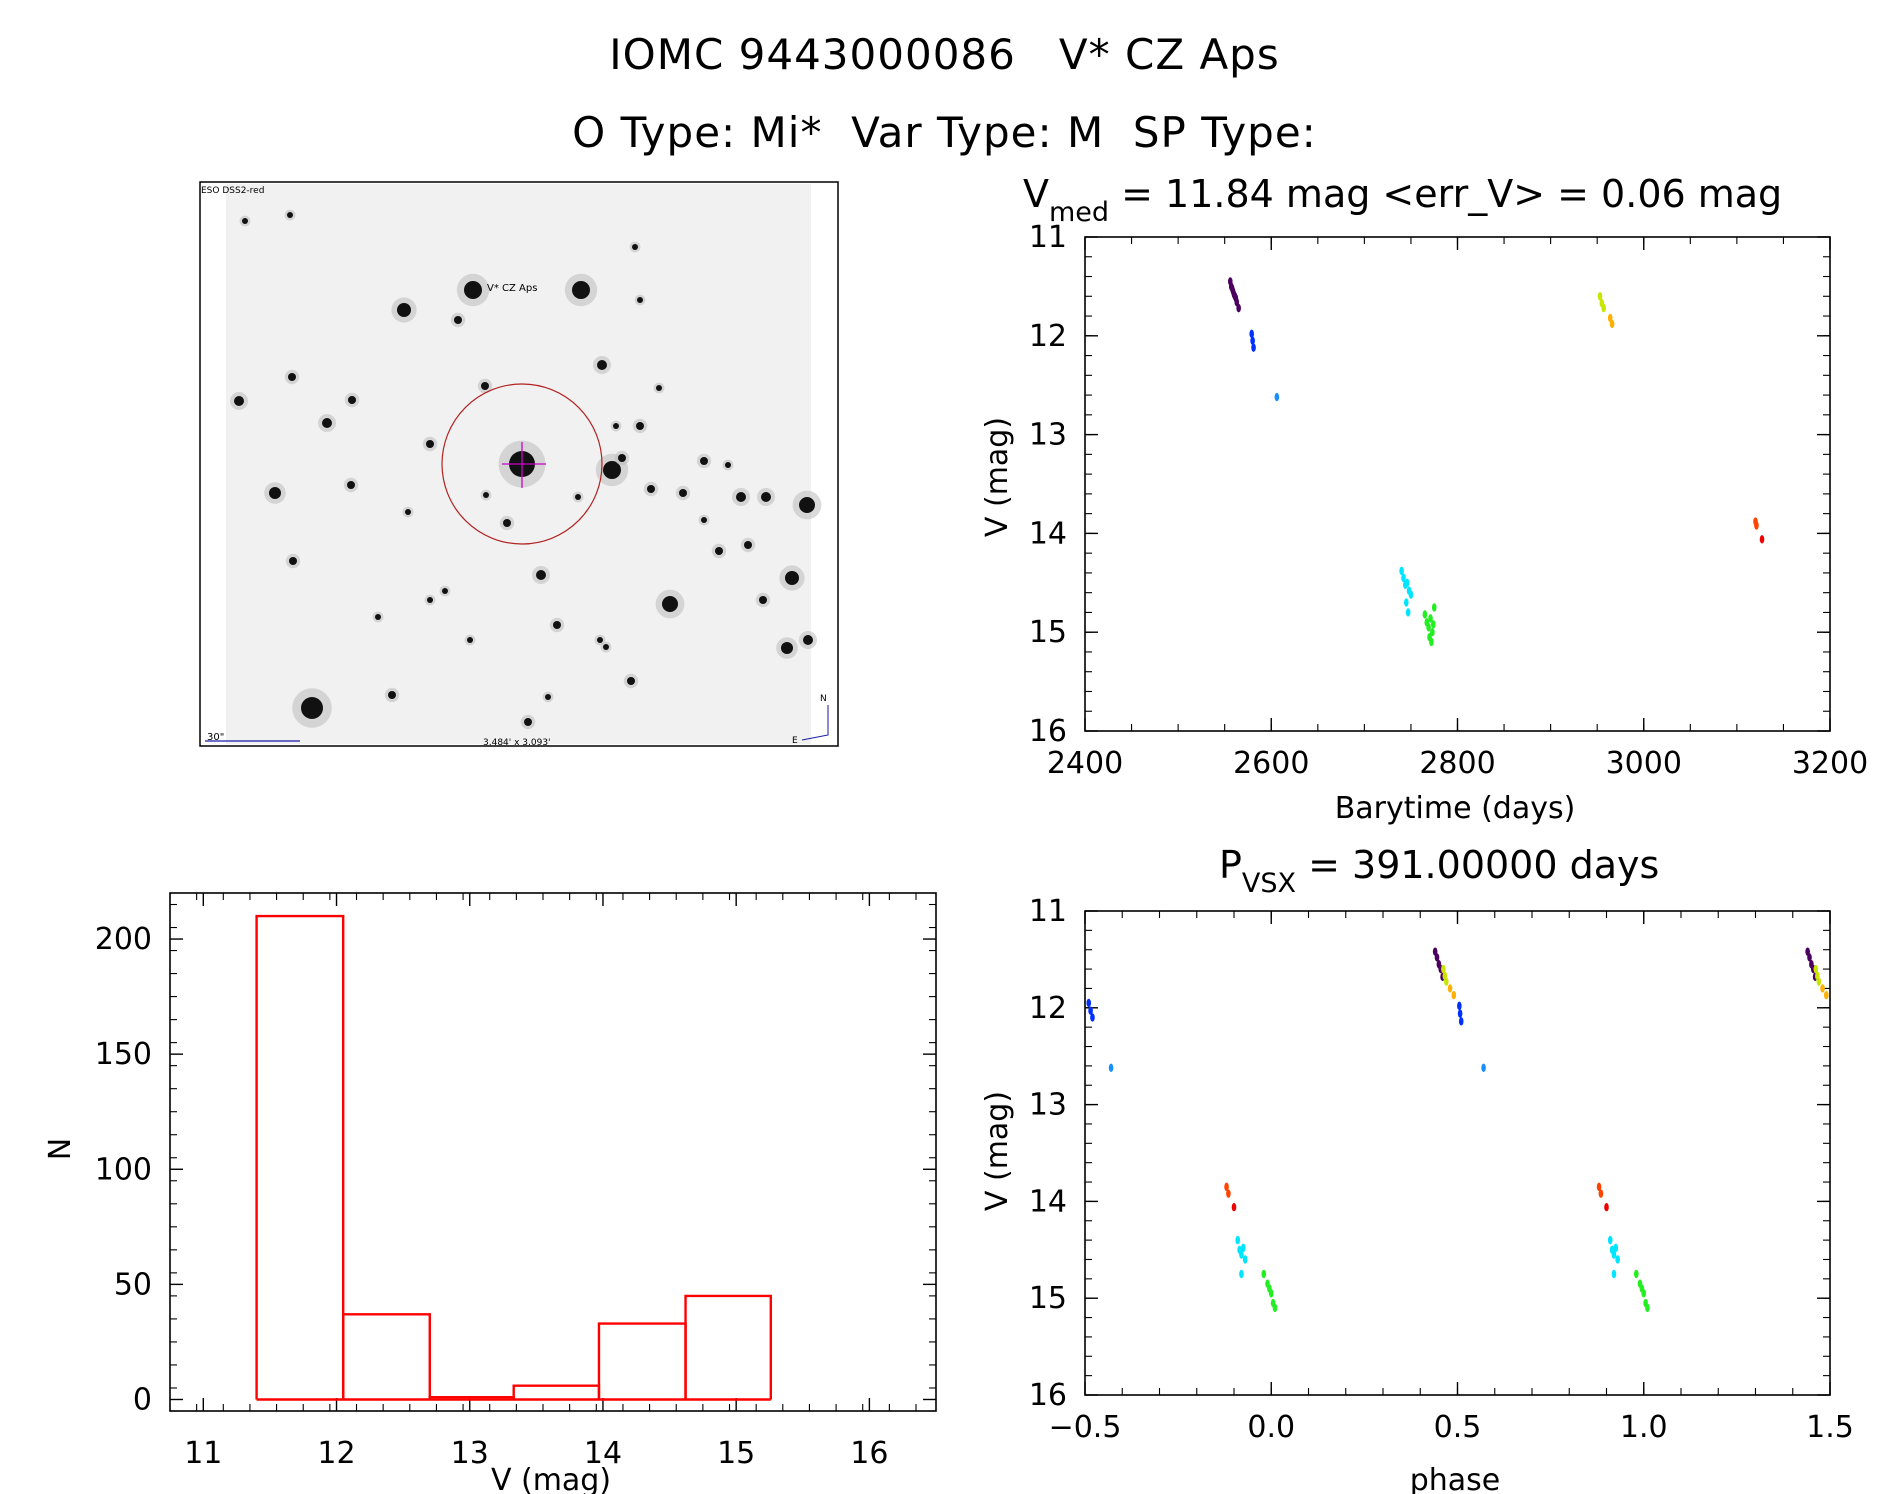 Image resolution: width=1889 pixels, height=1494 pixels. What do you see at coordinates (1269, 883) in the screenshot?
I see `phased-title-sub: VSX` at bounding box center [1269, 883].